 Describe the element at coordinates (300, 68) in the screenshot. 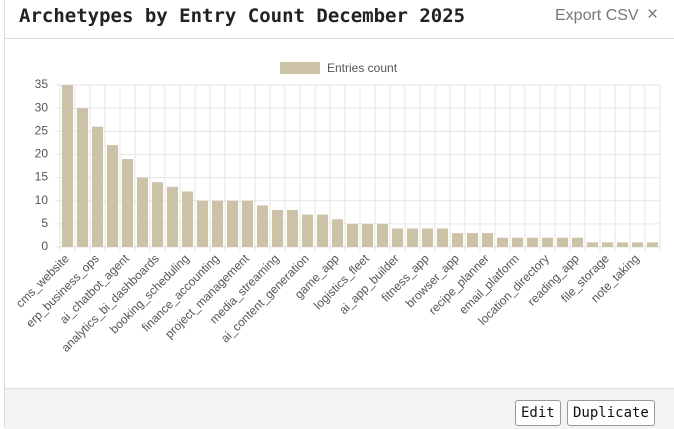

I see `legend-swatch` at that location.